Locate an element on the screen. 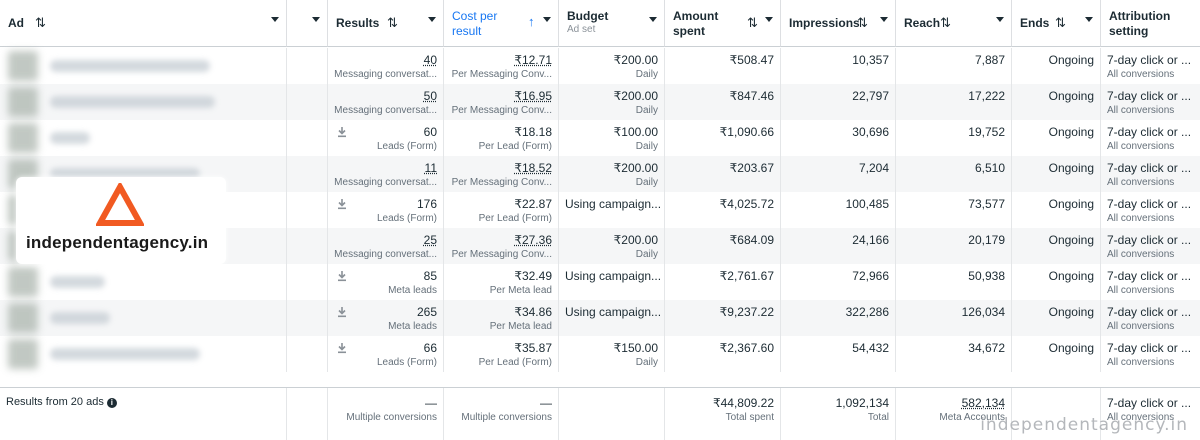  triangle-logo-icon is located at coordinates (120, 205).